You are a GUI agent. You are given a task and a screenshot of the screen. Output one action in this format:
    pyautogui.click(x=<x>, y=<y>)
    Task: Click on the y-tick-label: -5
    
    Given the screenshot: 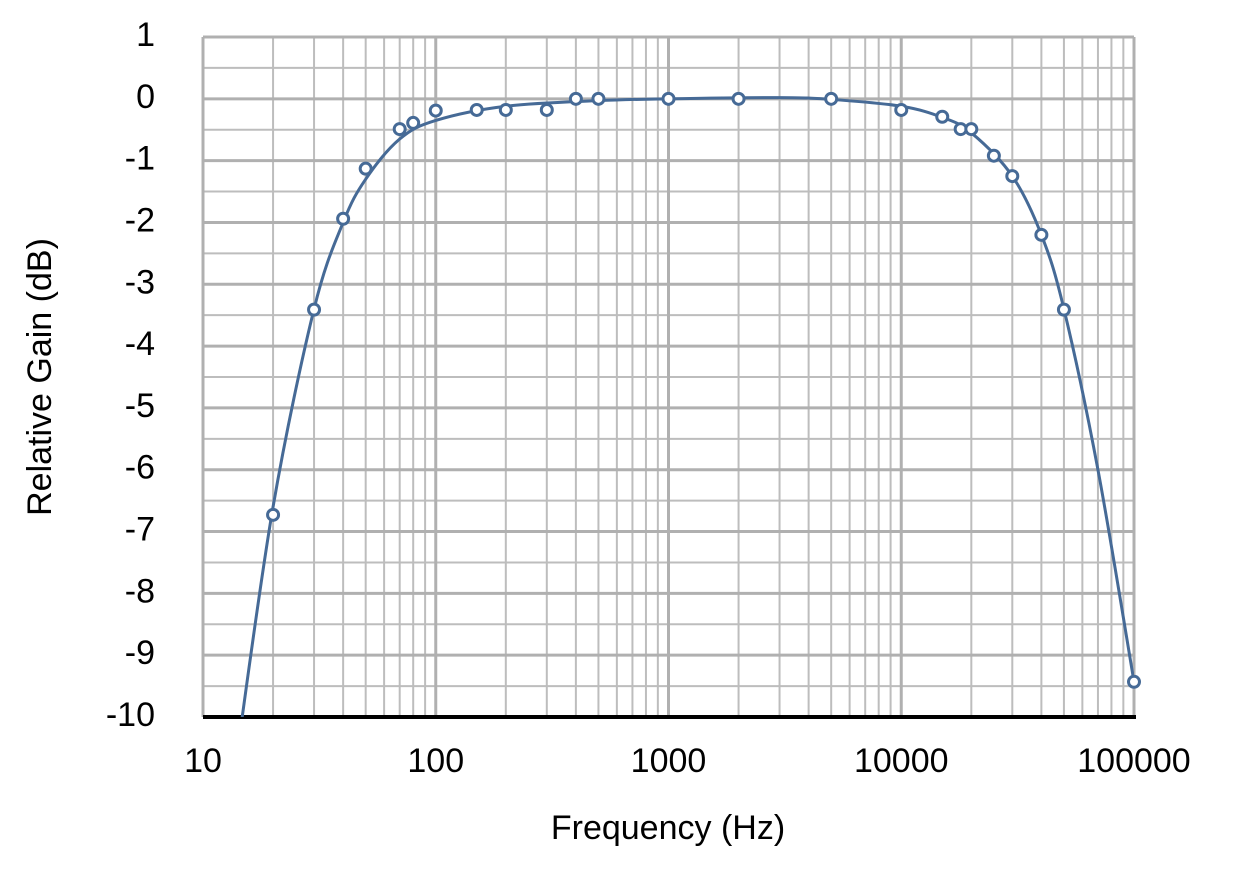 What is the action you would take?
    pyautogui.click(x=140, y=406)
    